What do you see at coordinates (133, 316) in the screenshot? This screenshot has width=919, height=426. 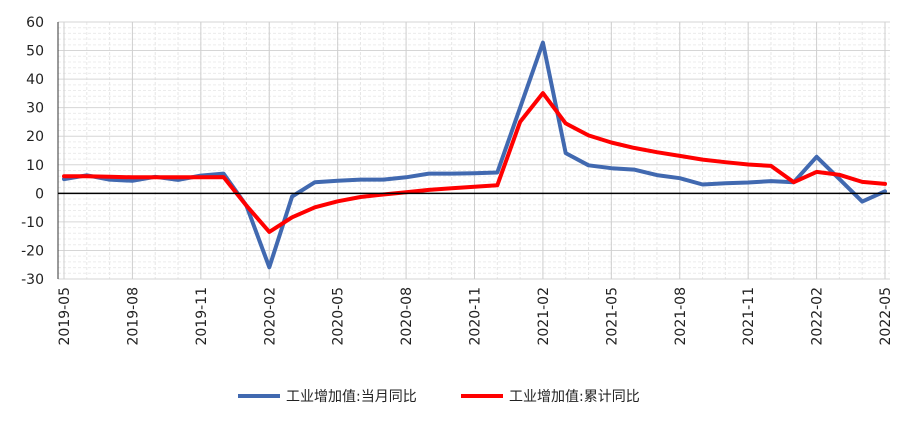 I see `x-tick-label: 2019-08` at bounding box center [133, 316].